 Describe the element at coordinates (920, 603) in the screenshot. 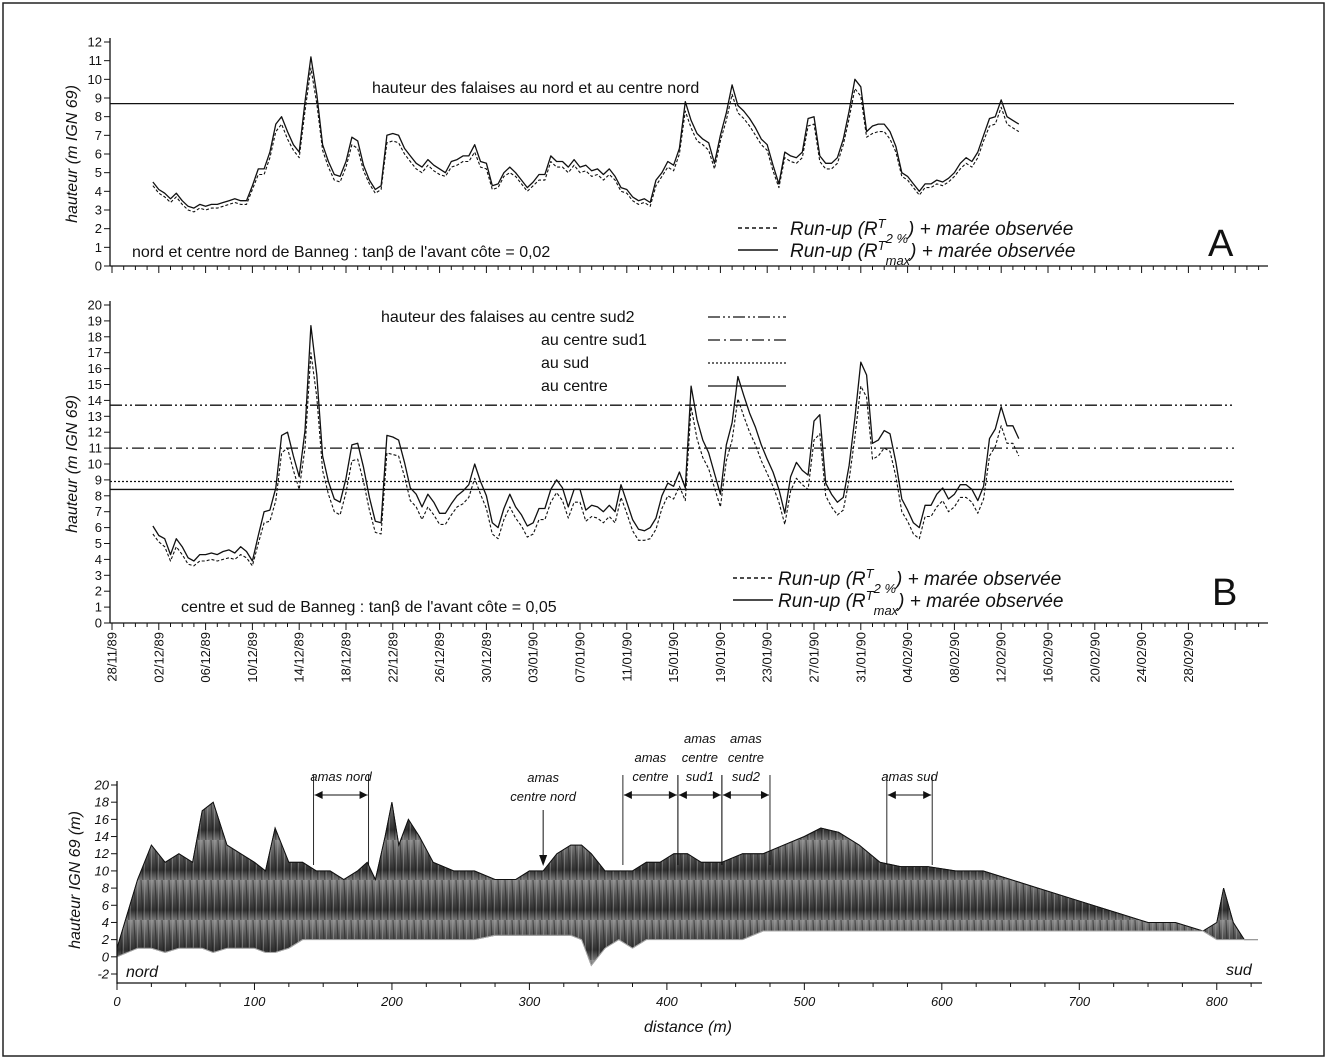

I see `panel-b-legend-solid: Run-up (RTmax) + marée observée` at that location.